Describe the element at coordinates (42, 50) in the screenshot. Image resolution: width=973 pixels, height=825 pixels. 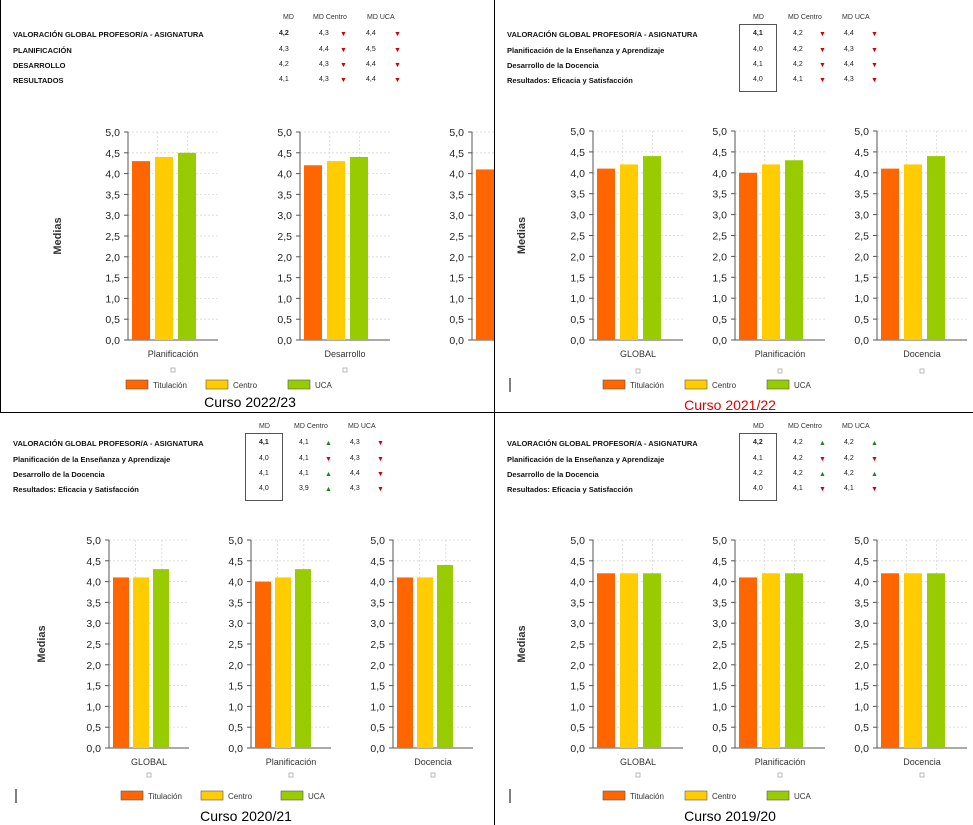
I see `table-row-label: PLANIFICACIÓN` at that location.